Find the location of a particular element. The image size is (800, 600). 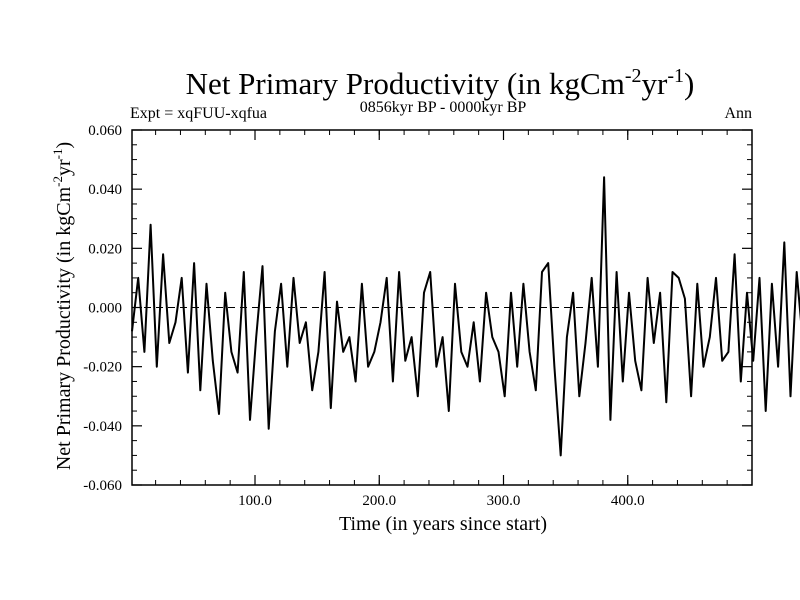

period-label: 0856kyr BP - 0000kyr BP is located at coordinates (443, 107).